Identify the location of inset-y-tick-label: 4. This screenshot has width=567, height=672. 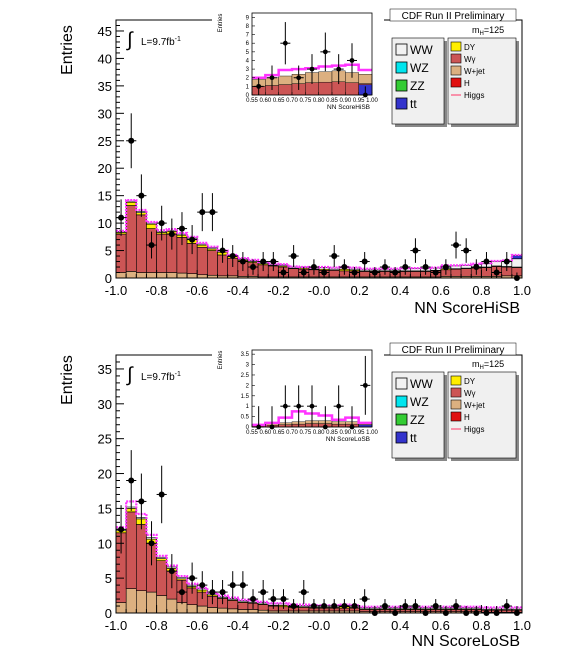
(248, 61).